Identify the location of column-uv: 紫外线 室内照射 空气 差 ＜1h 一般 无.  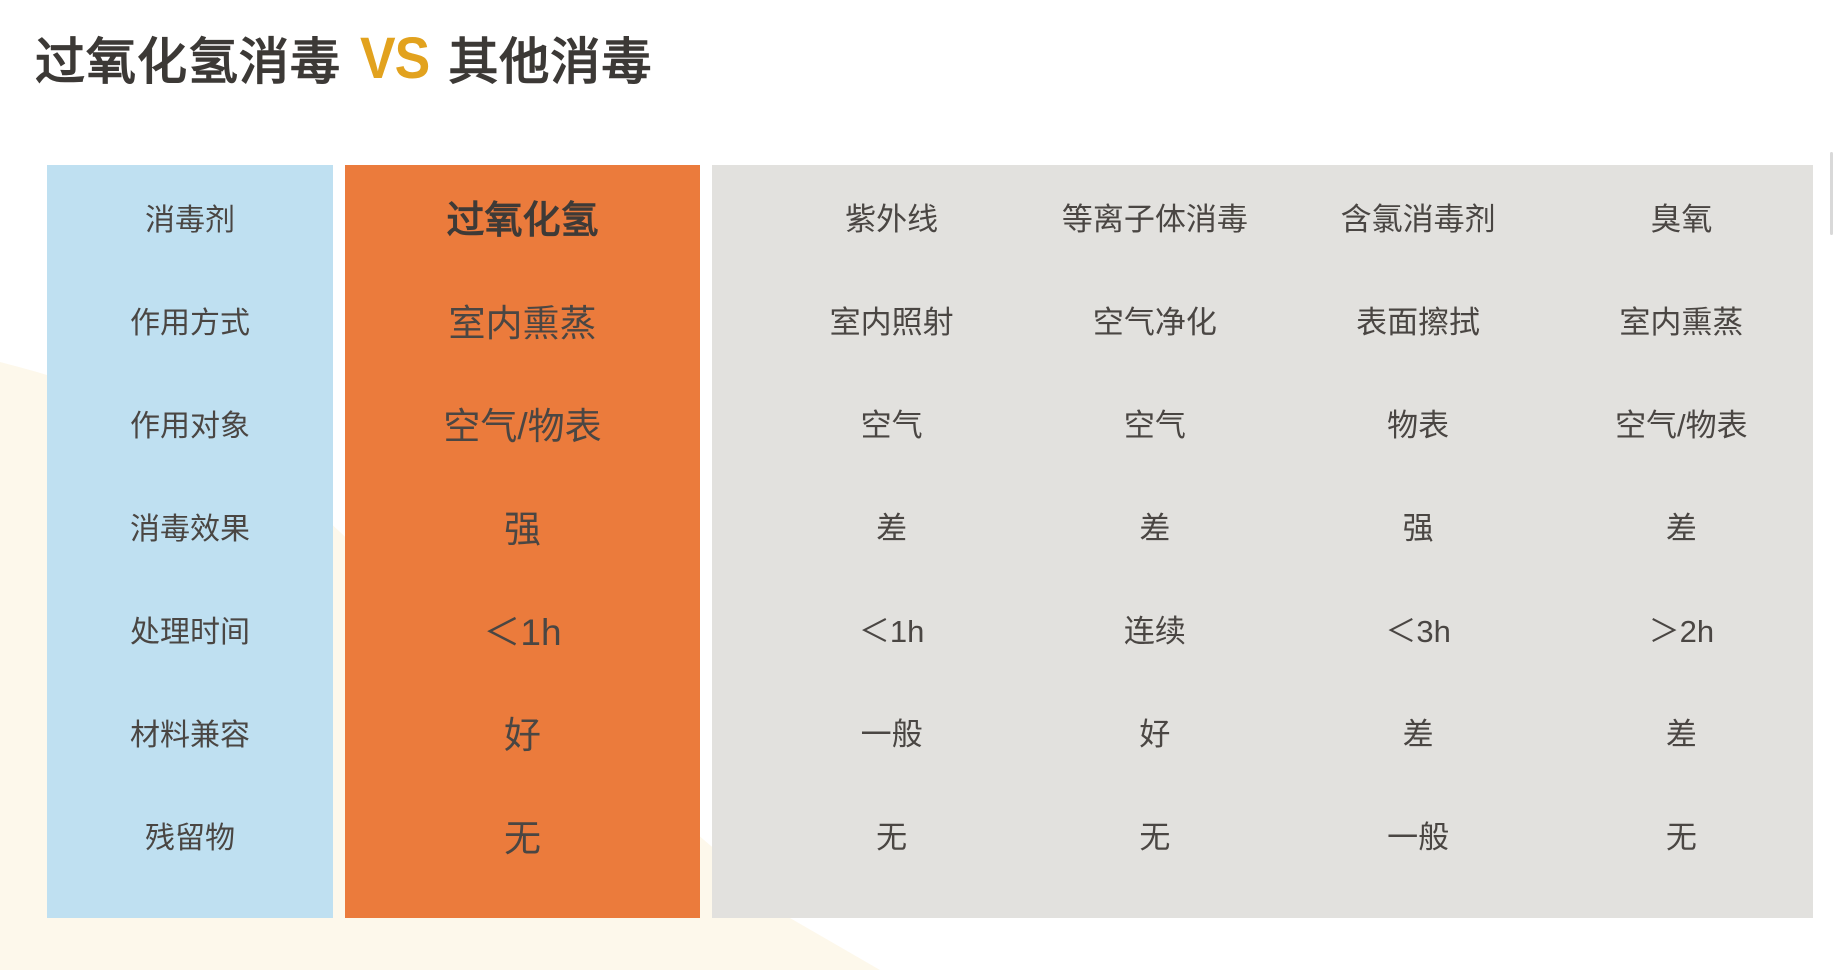
(891, 541).